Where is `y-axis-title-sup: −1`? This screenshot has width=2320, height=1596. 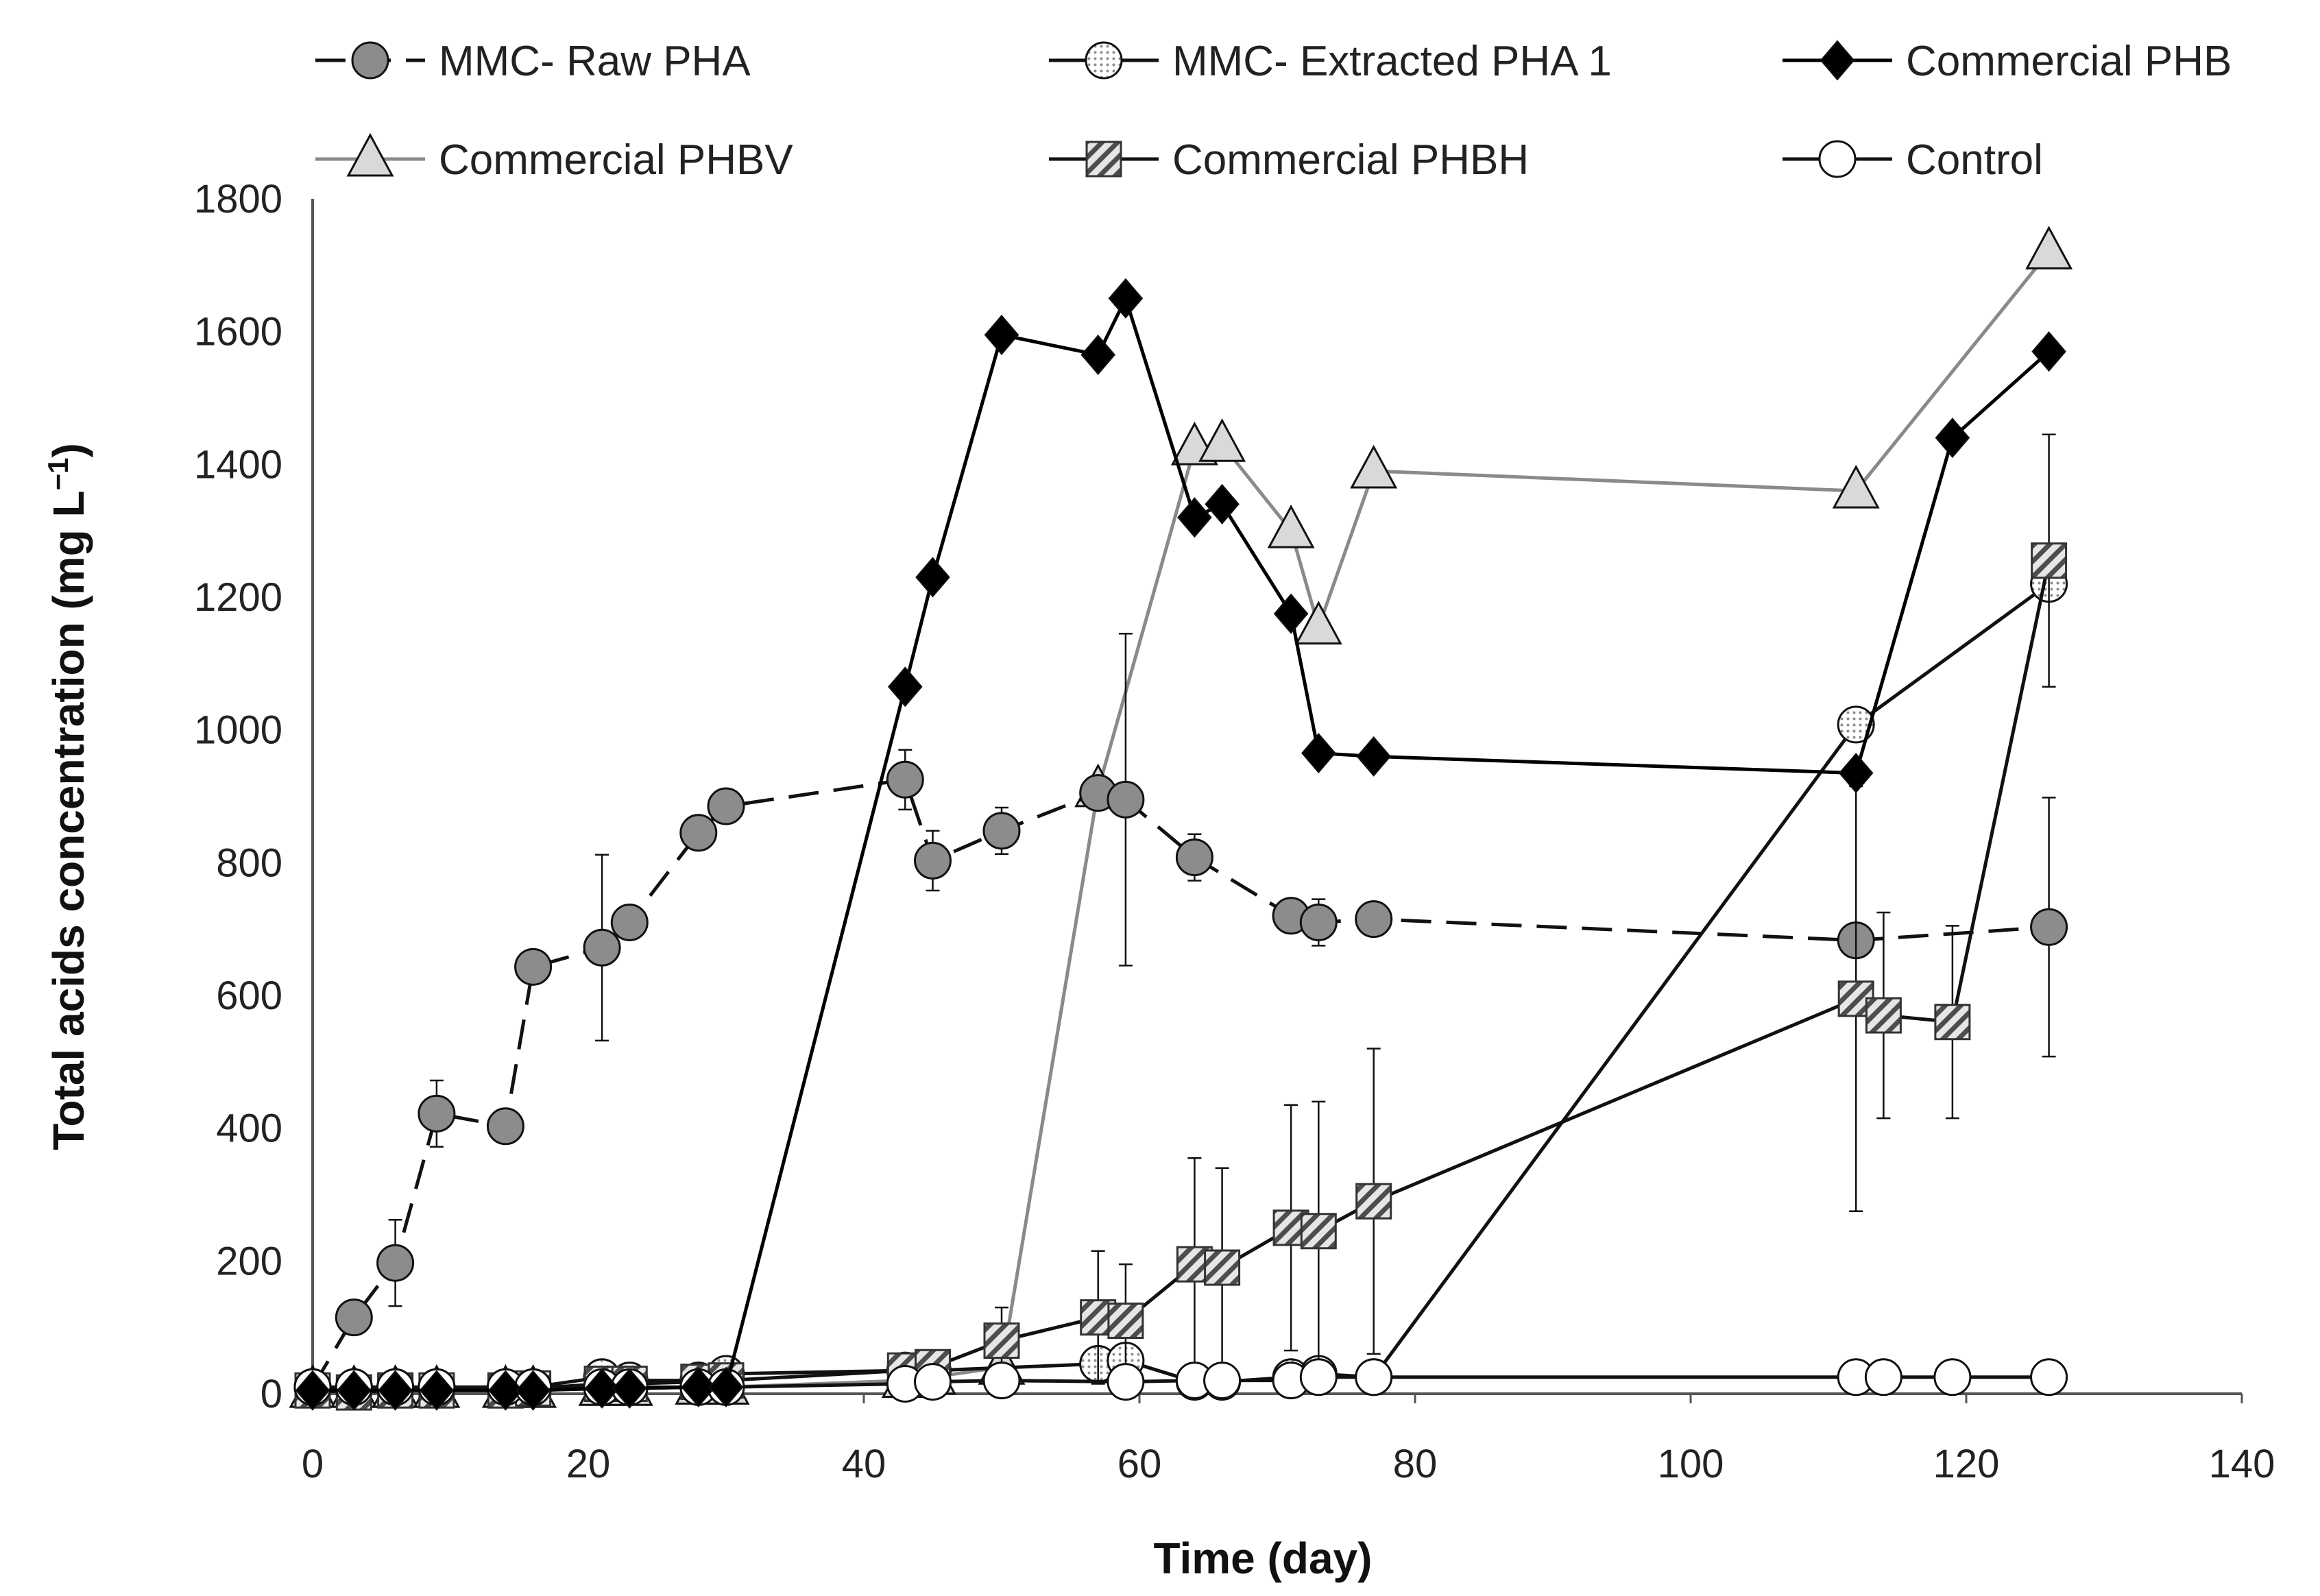
y-axis-title-sup: −1 is located at coordinates (58, 474).